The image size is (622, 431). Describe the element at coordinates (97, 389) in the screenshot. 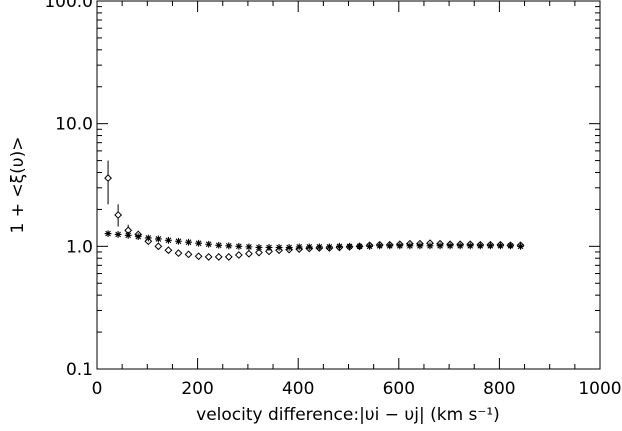

I see `x-tick-label-0: 0` at that location.